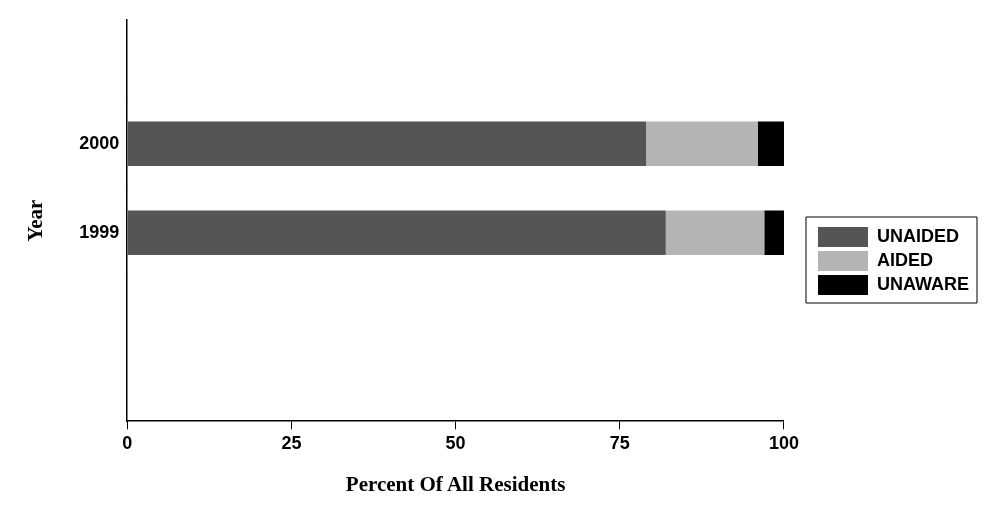  Describe the element at coordinates (923, 283) in the screenshot. I see `legend-label: UNAWARE` at that location.